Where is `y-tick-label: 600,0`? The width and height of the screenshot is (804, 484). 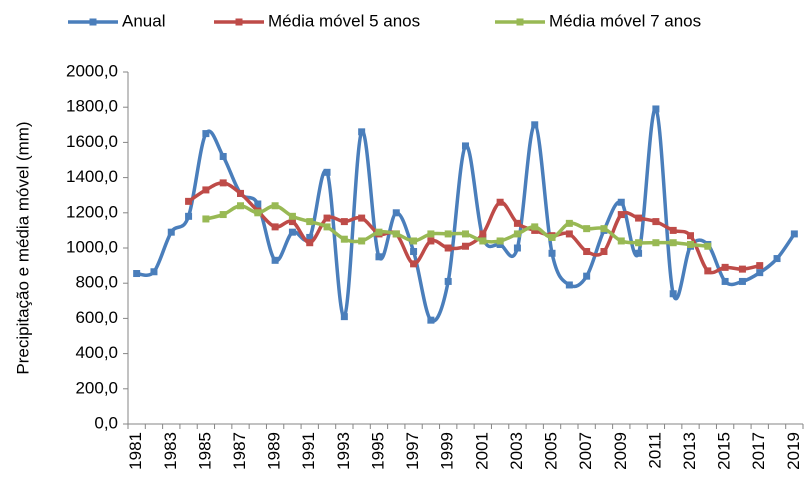
y-tick-label: 600,0 is located at coordinates (96, 317).